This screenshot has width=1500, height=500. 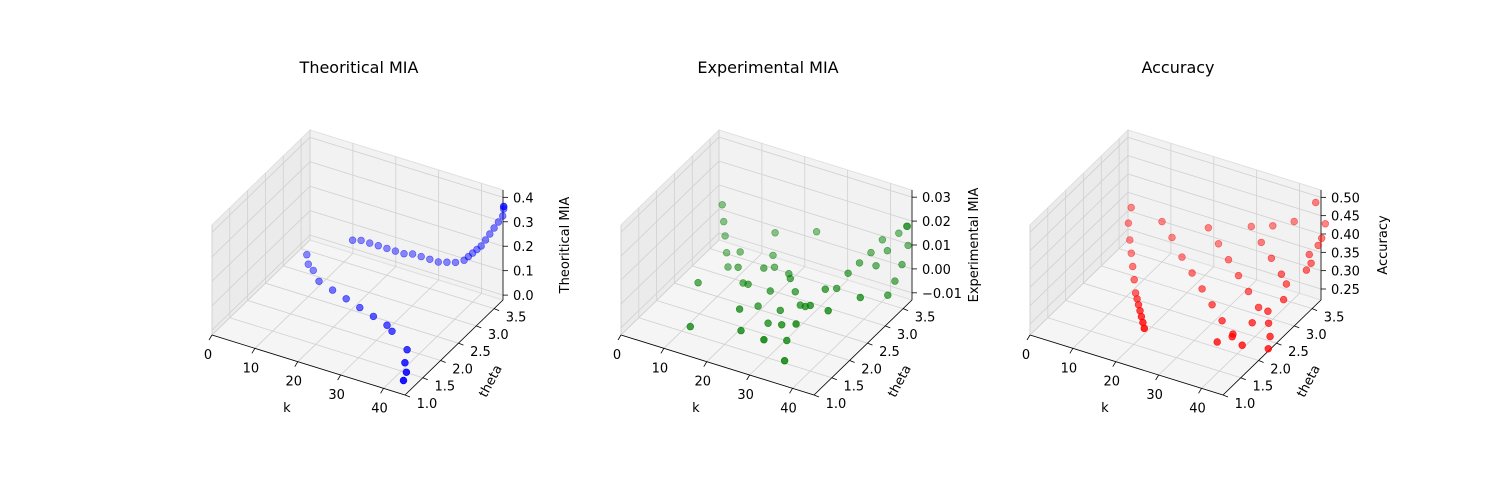 I want to click on x-tick-label: 30, so click(x=336, y=395).